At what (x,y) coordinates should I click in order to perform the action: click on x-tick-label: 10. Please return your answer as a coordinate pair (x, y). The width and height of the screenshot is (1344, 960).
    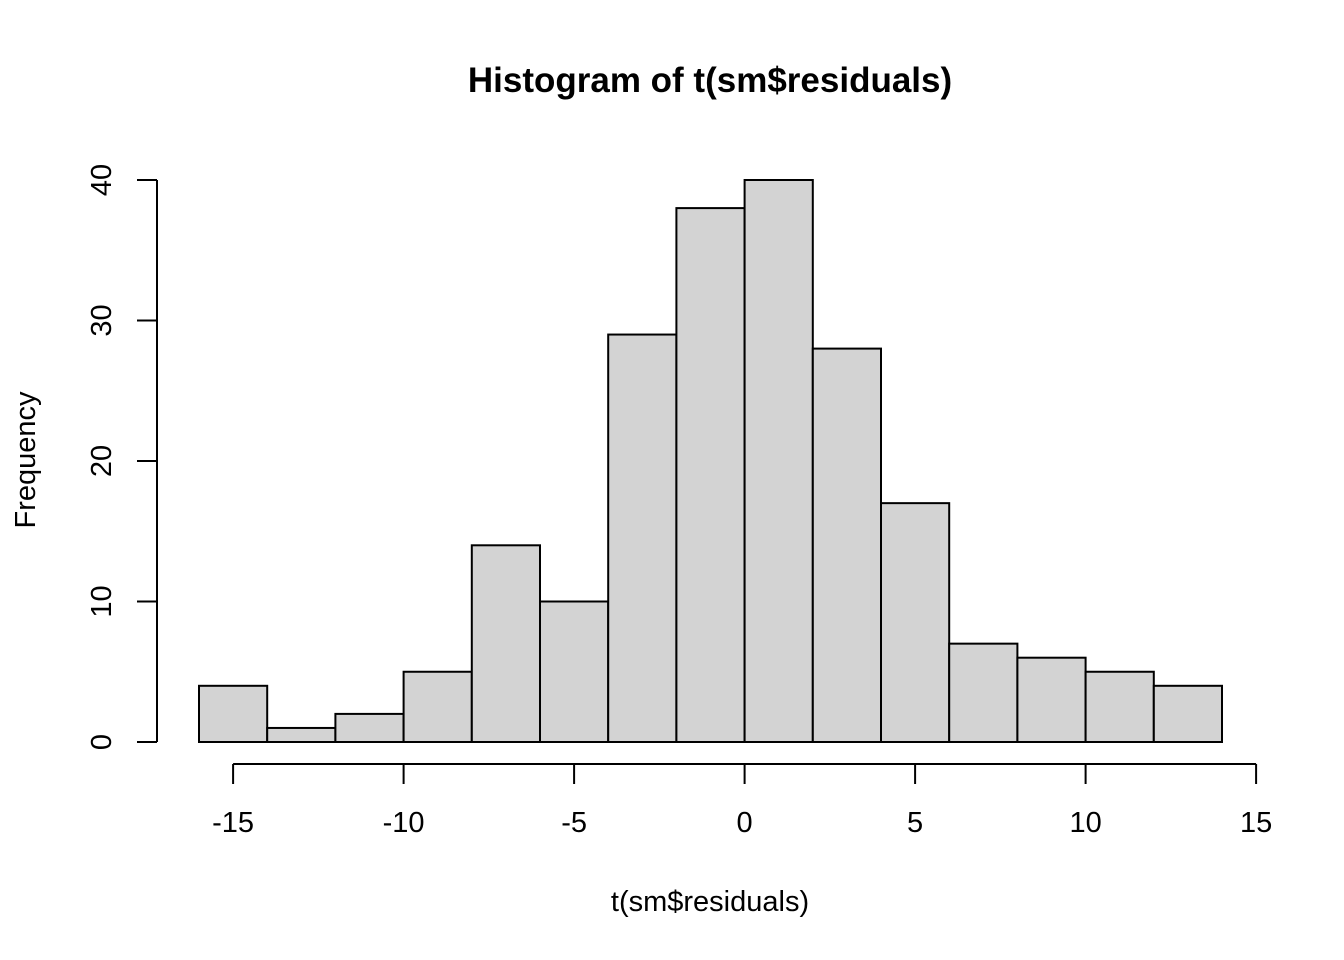
    Looking at the image, I should click on (1085, 823).